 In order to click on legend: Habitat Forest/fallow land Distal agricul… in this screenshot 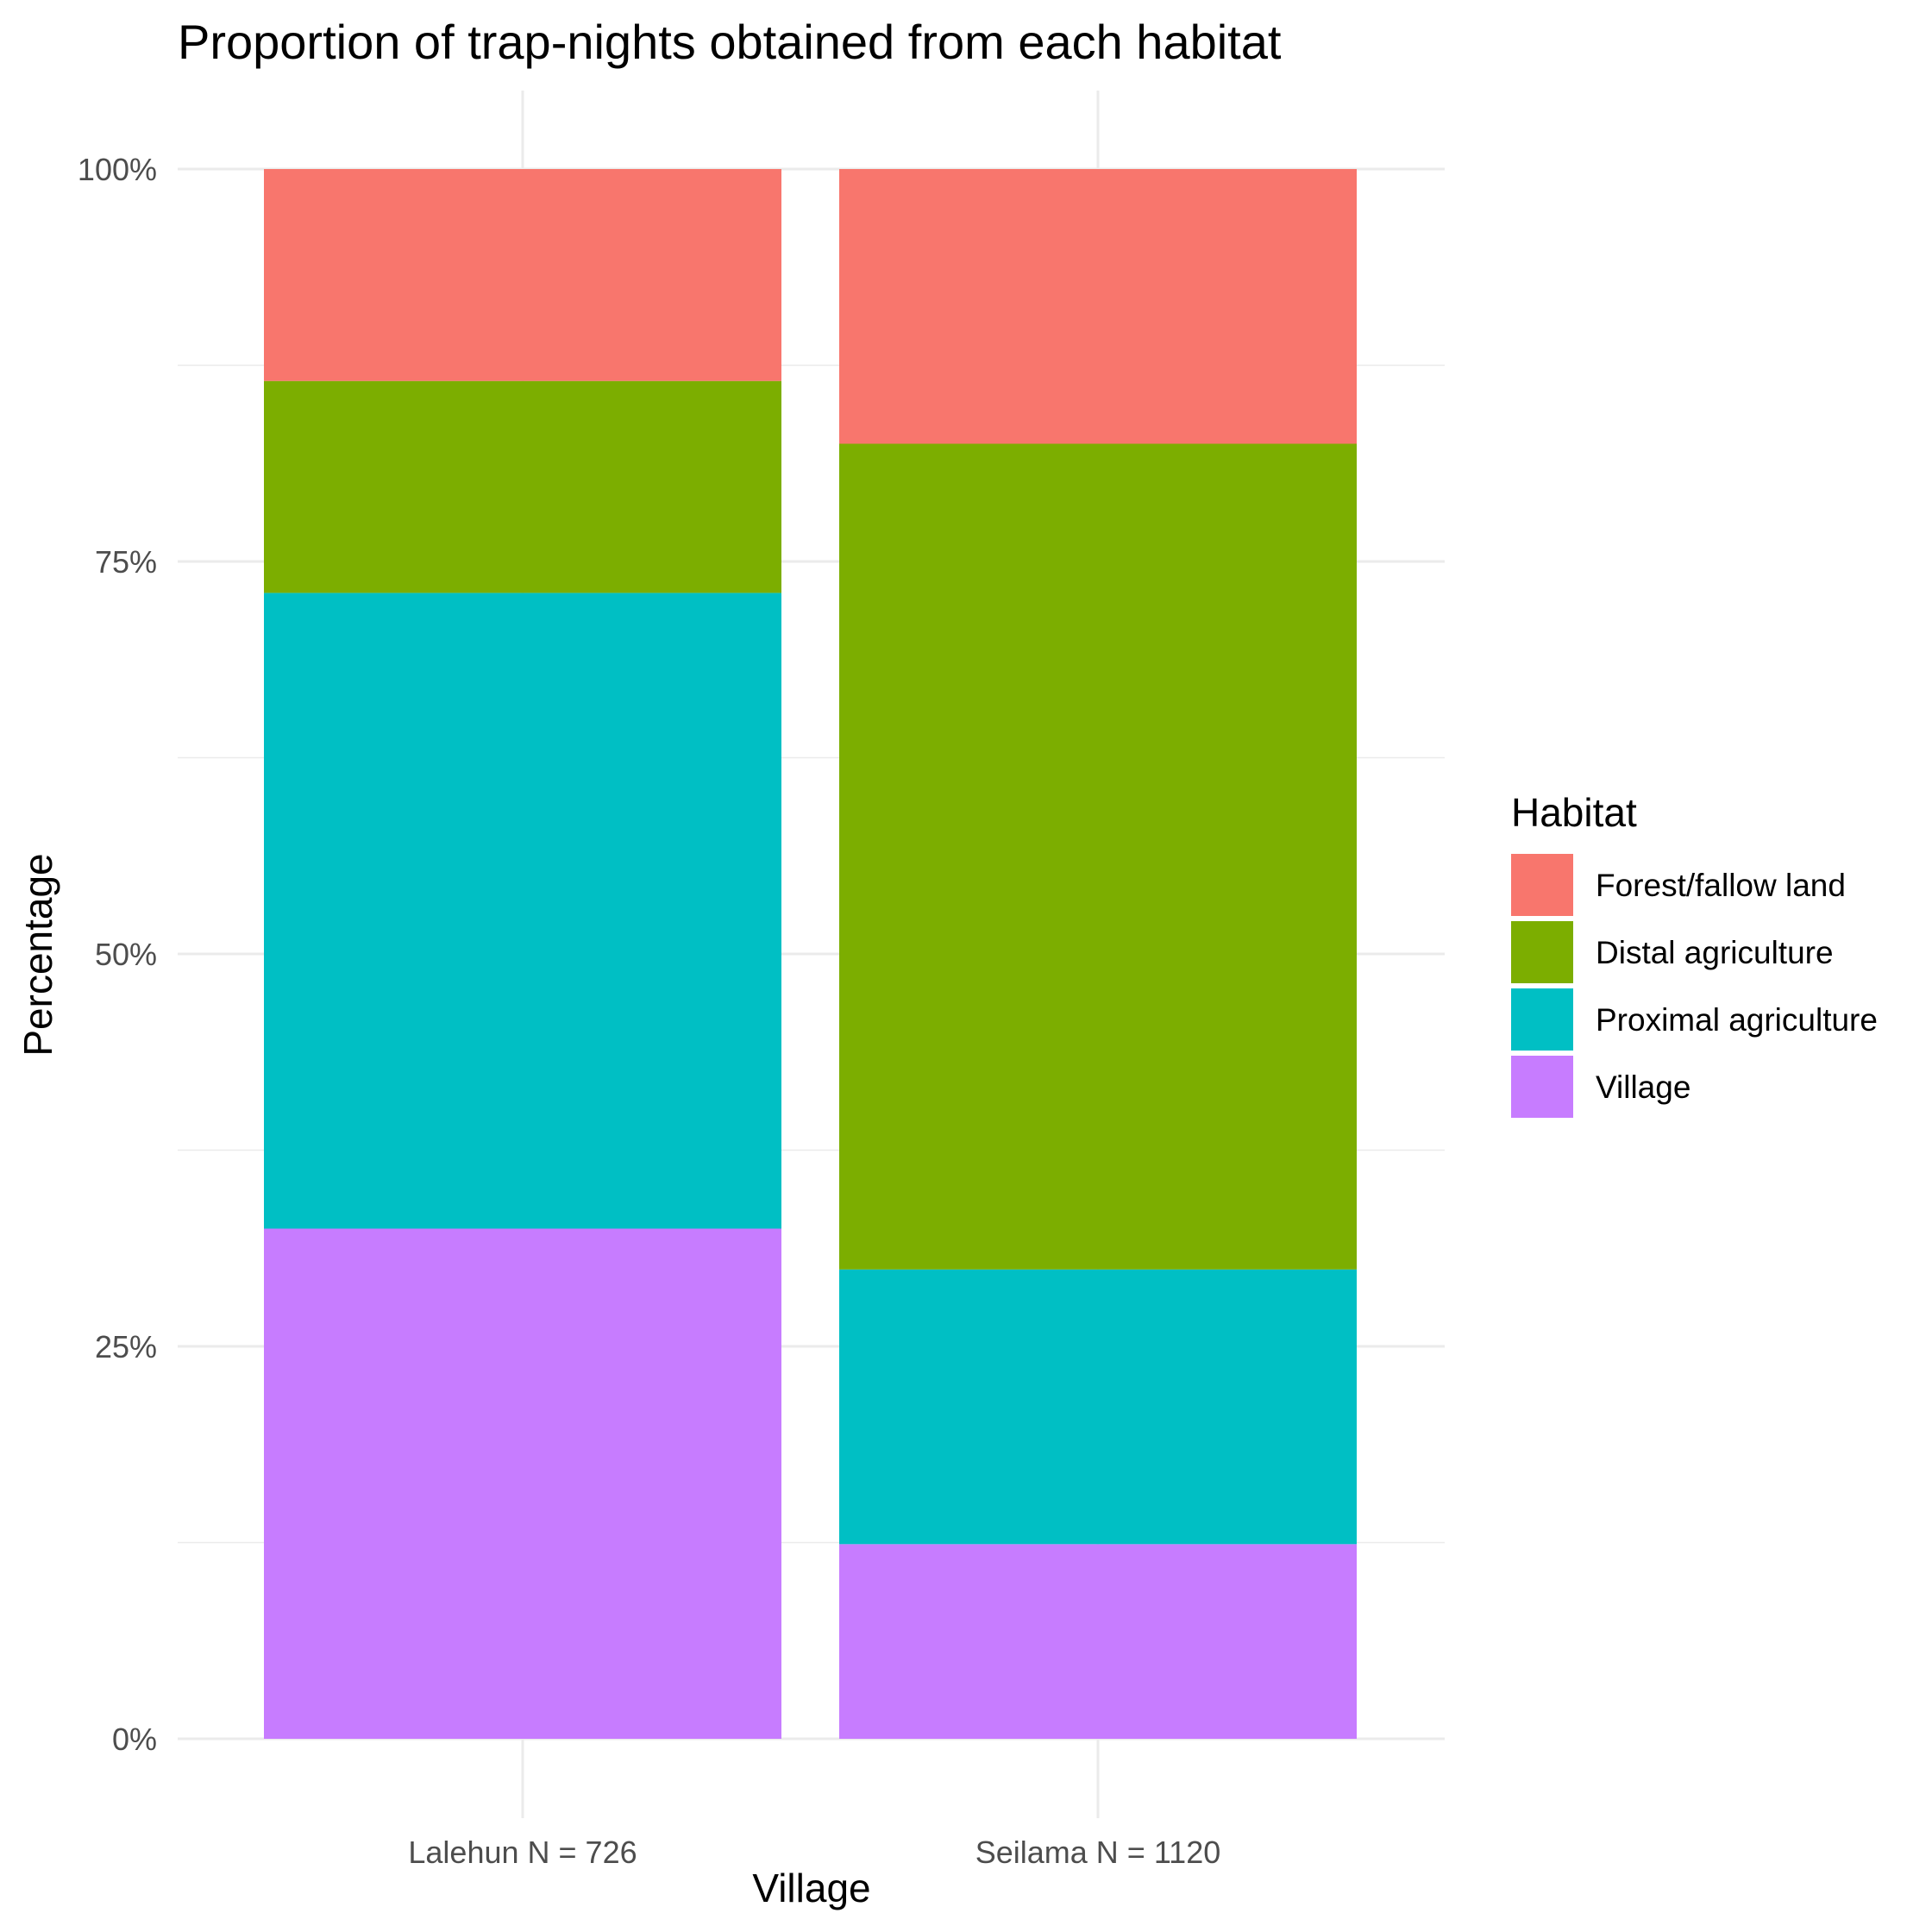, I will do `click(1694, 954)`.